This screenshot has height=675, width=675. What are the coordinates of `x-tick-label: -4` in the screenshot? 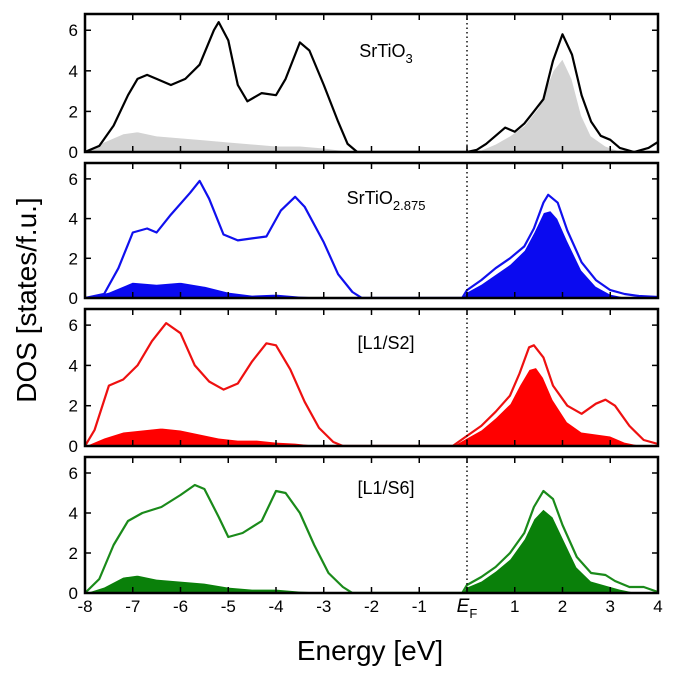 It's located at (275, 606).